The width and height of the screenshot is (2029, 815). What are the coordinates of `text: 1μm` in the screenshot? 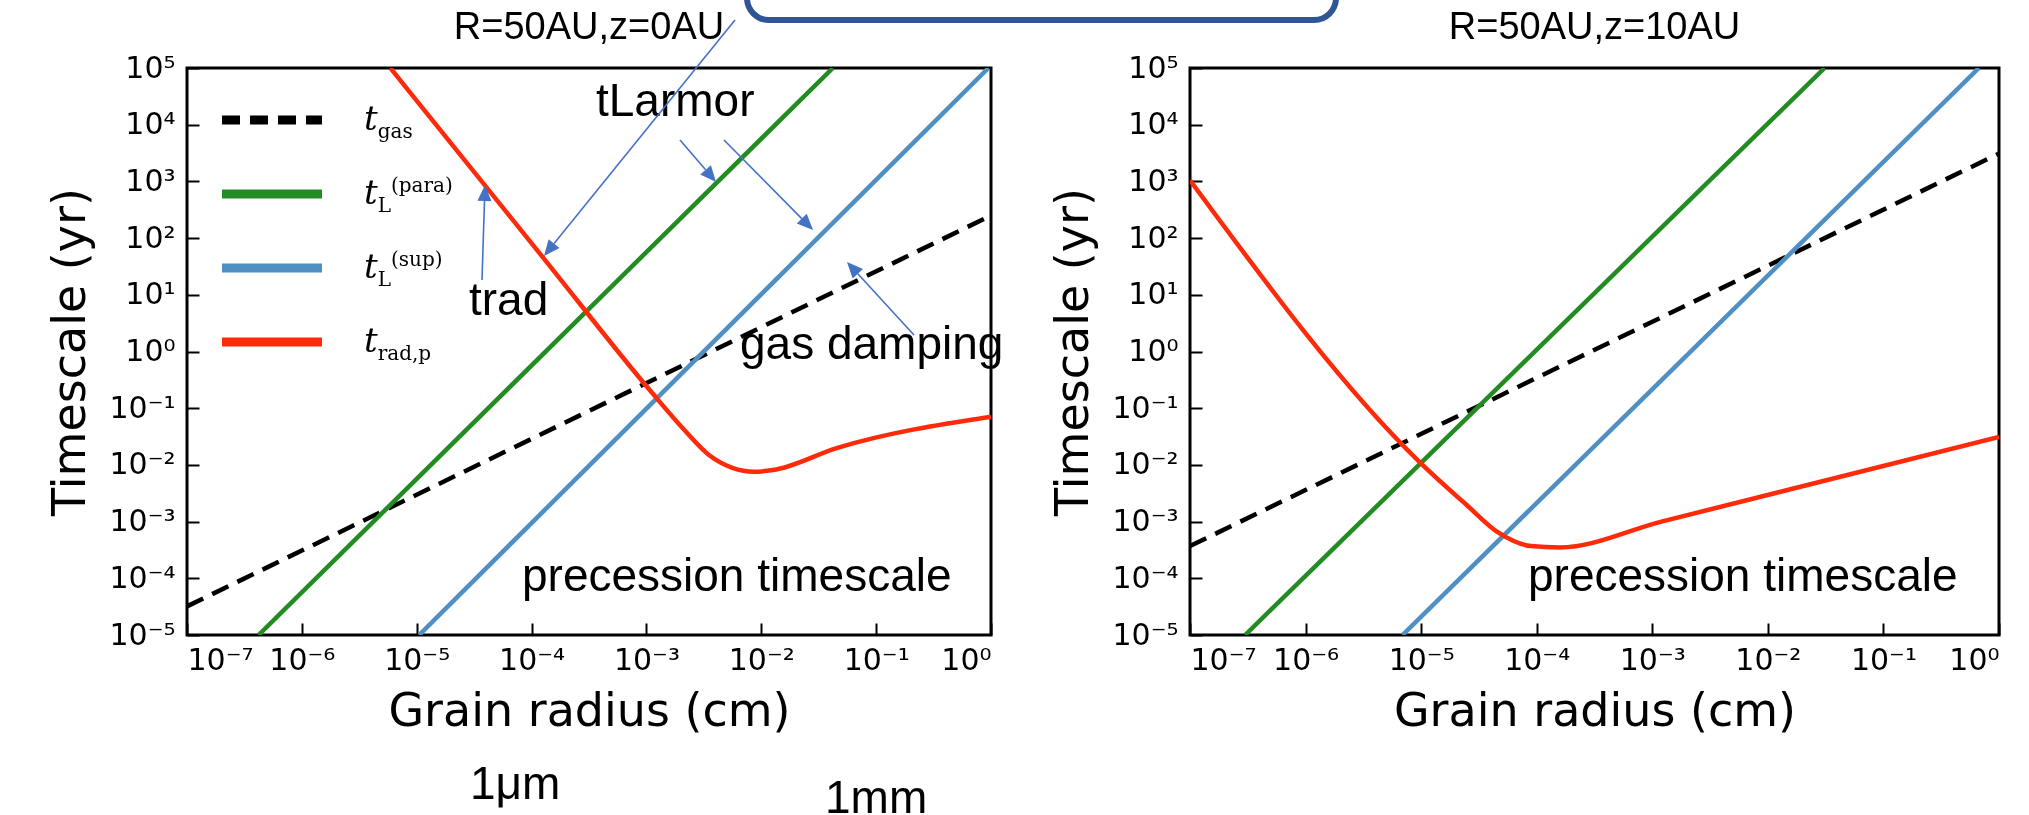 It's located at (515, 783).